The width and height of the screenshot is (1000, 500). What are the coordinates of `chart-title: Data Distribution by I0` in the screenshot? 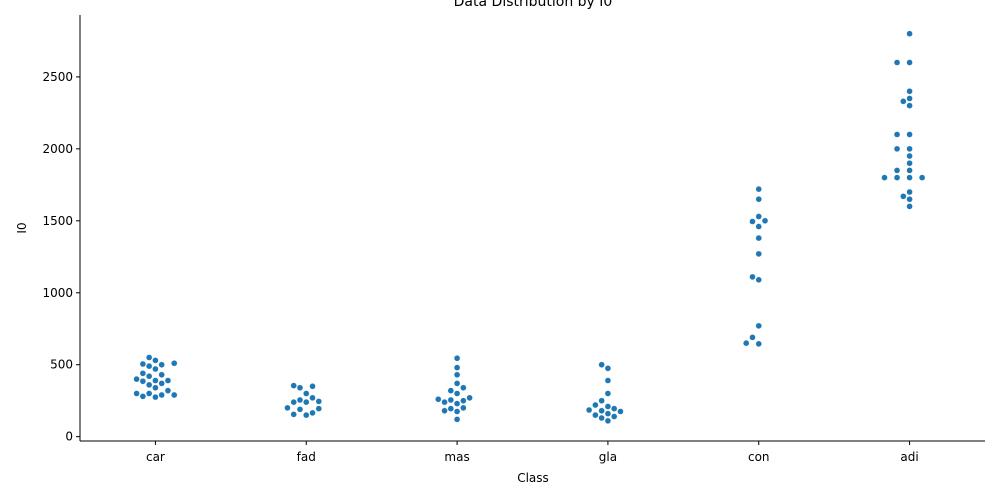 It's located at (533, 5).